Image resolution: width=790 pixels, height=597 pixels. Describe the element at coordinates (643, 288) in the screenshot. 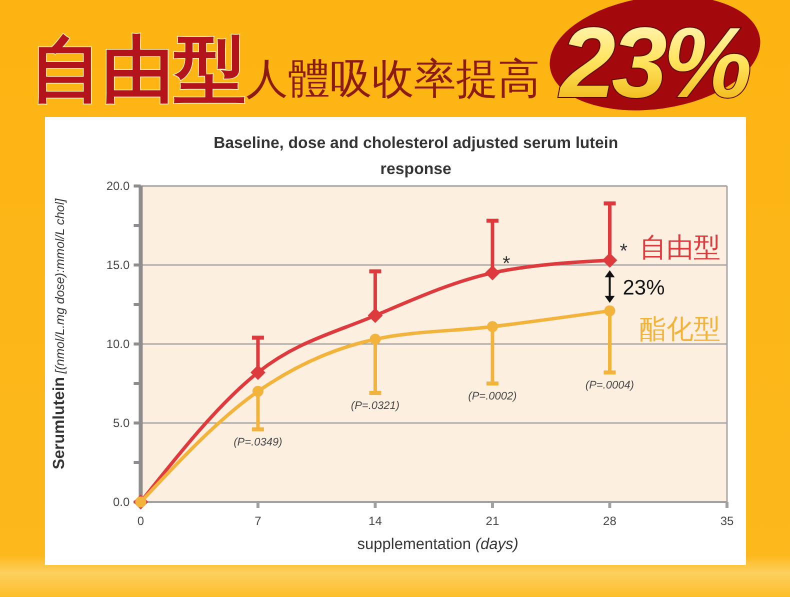

I see `annotation: 23%` at that location.